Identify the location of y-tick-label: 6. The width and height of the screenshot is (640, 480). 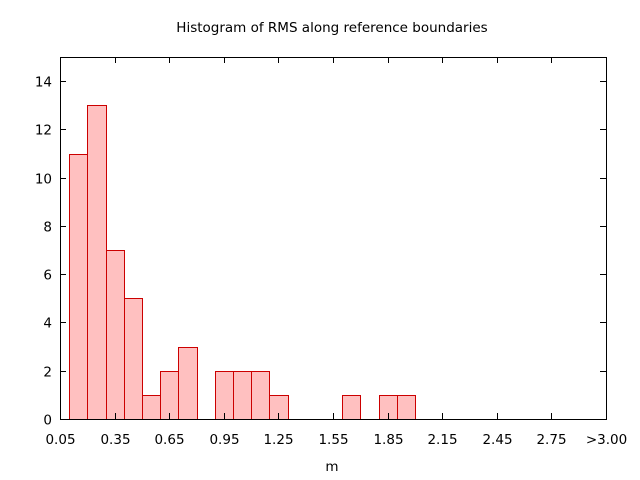
(47, 276).